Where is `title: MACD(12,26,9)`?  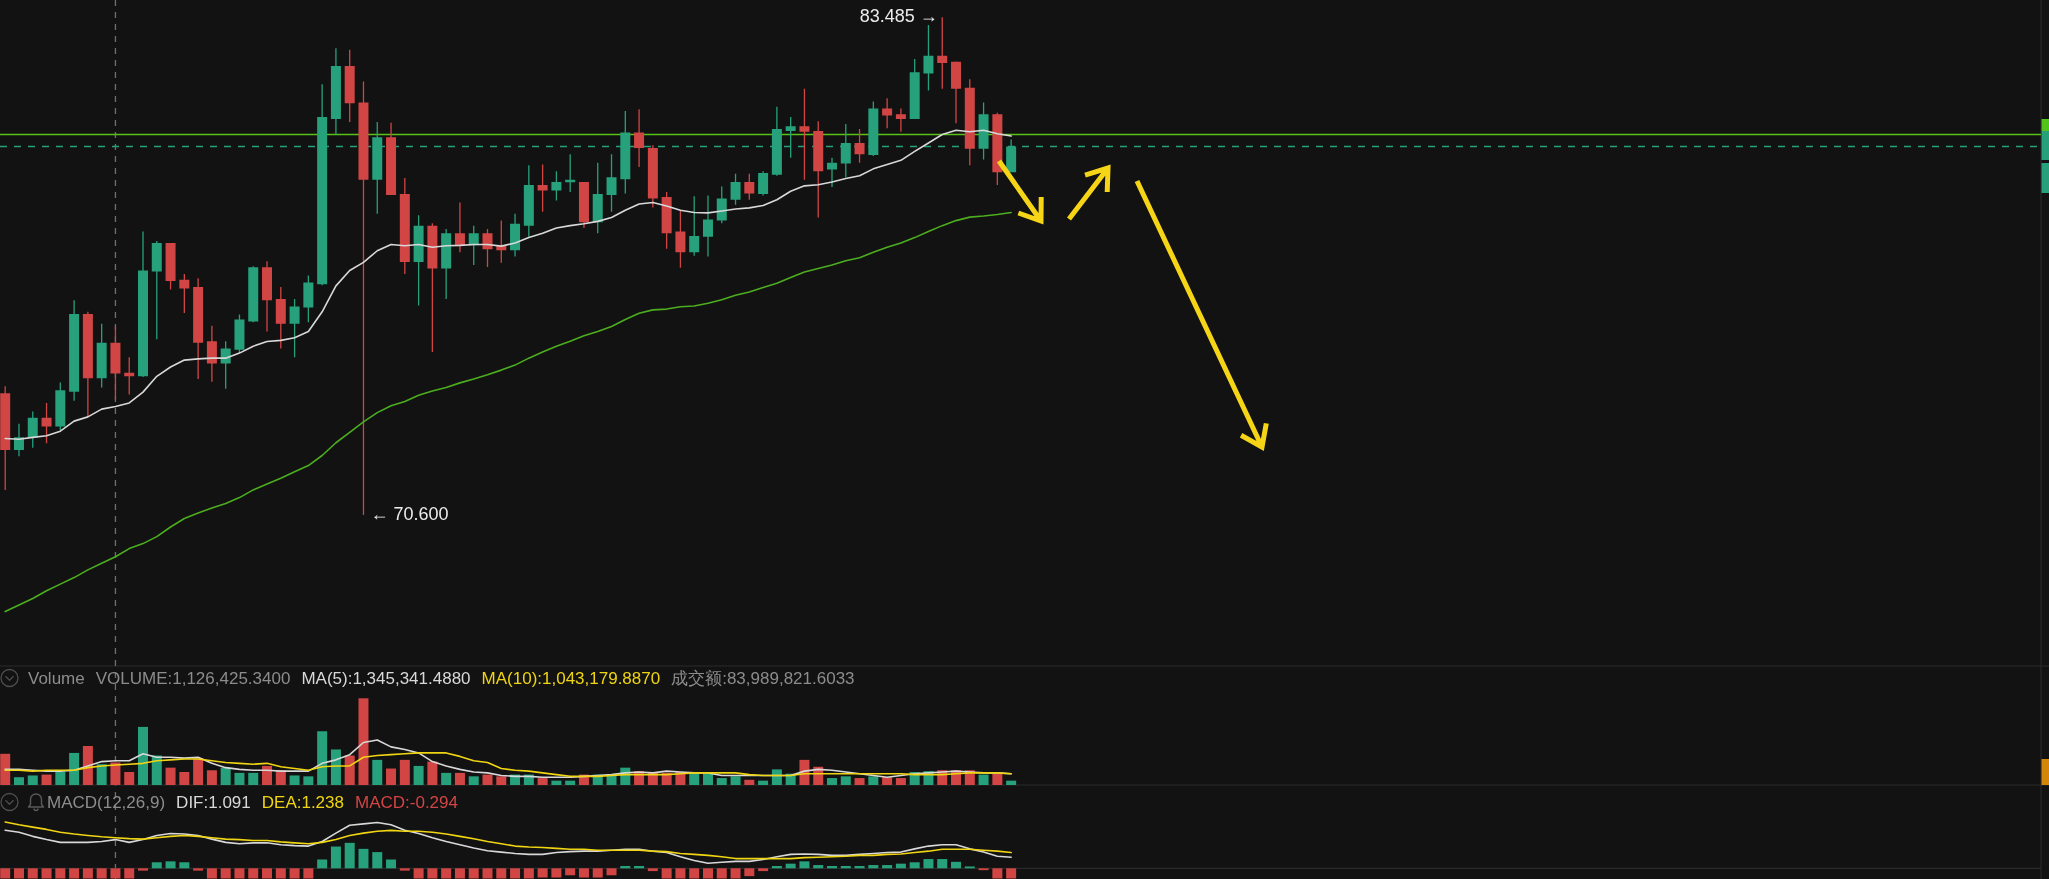 title: MACD(12,26,9) is located at coordinates (106, 802).